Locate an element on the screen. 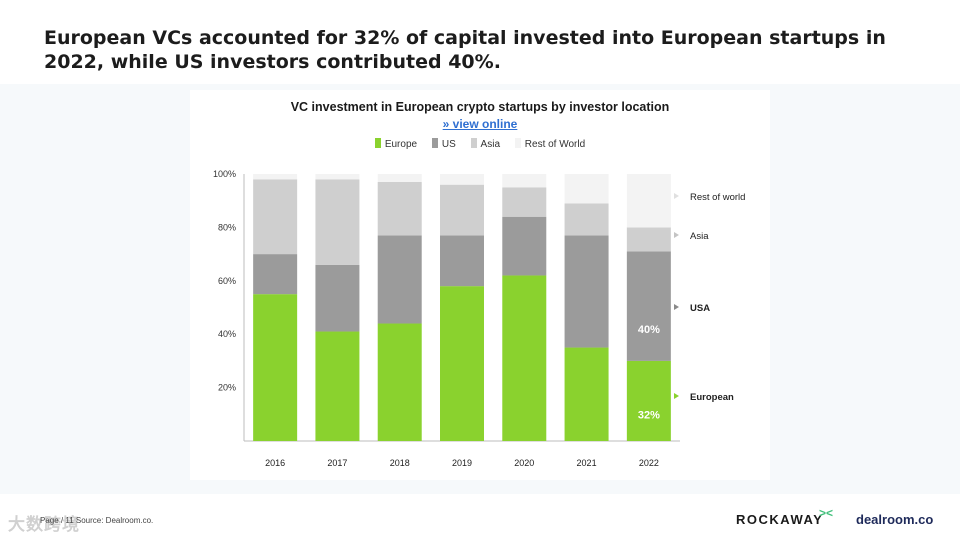 This screenshot has height=540, width=960. view-online-link: » view online is located at coordinates (480, 124).